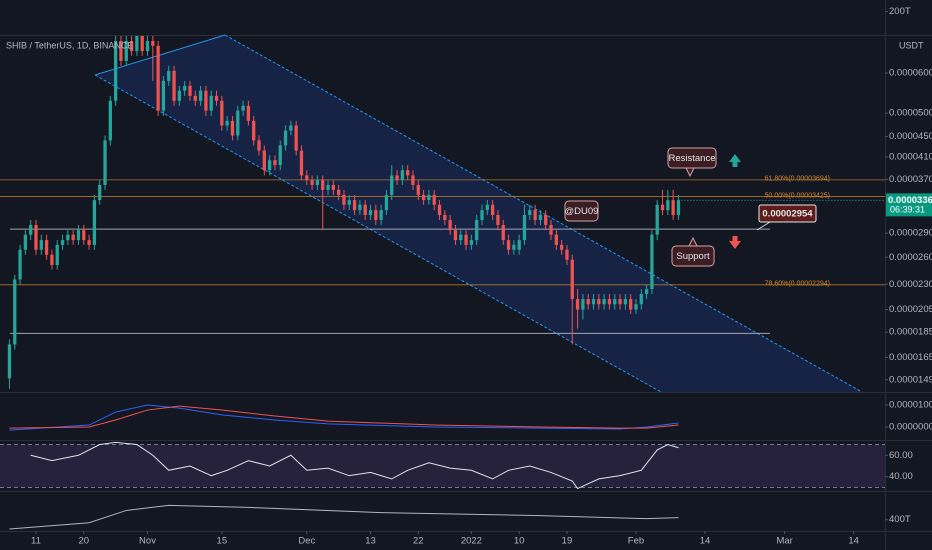 This screenshot has width=932, height=550. Describe the element at coordinates (901, 476) in the screenshot. I see `y-tick-label: 40.00` at that location.